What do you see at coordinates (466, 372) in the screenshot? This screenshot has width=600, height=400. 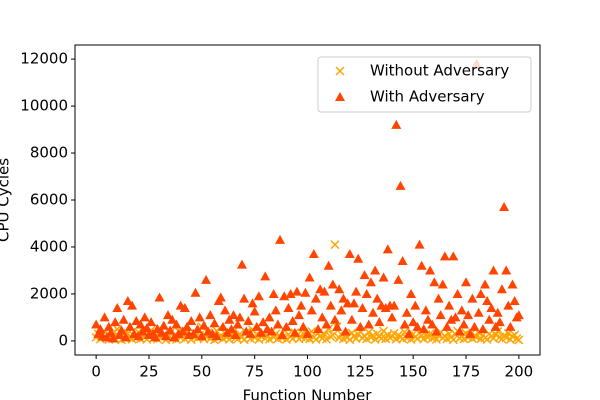 I see `x-tick-label: 175` at bounding box center [466, 372].